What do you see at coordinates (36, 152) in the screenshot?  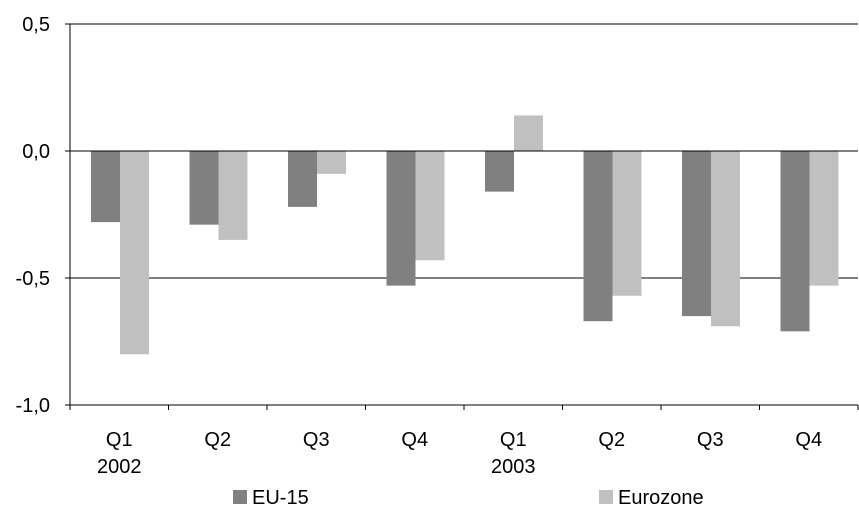 I see `y-axis-tick-label: 0,0` at bounding box center [36, 152].